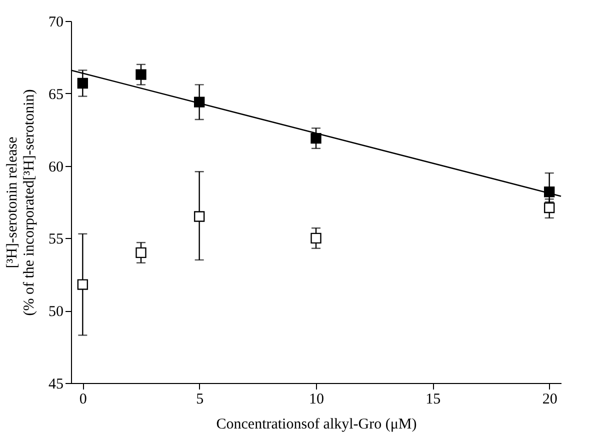 The width and height of the screenshot is (608, 441). Describe the element at coordinates (56, 384) in the screenshot. I see `y-tick-label: 45` at that location.